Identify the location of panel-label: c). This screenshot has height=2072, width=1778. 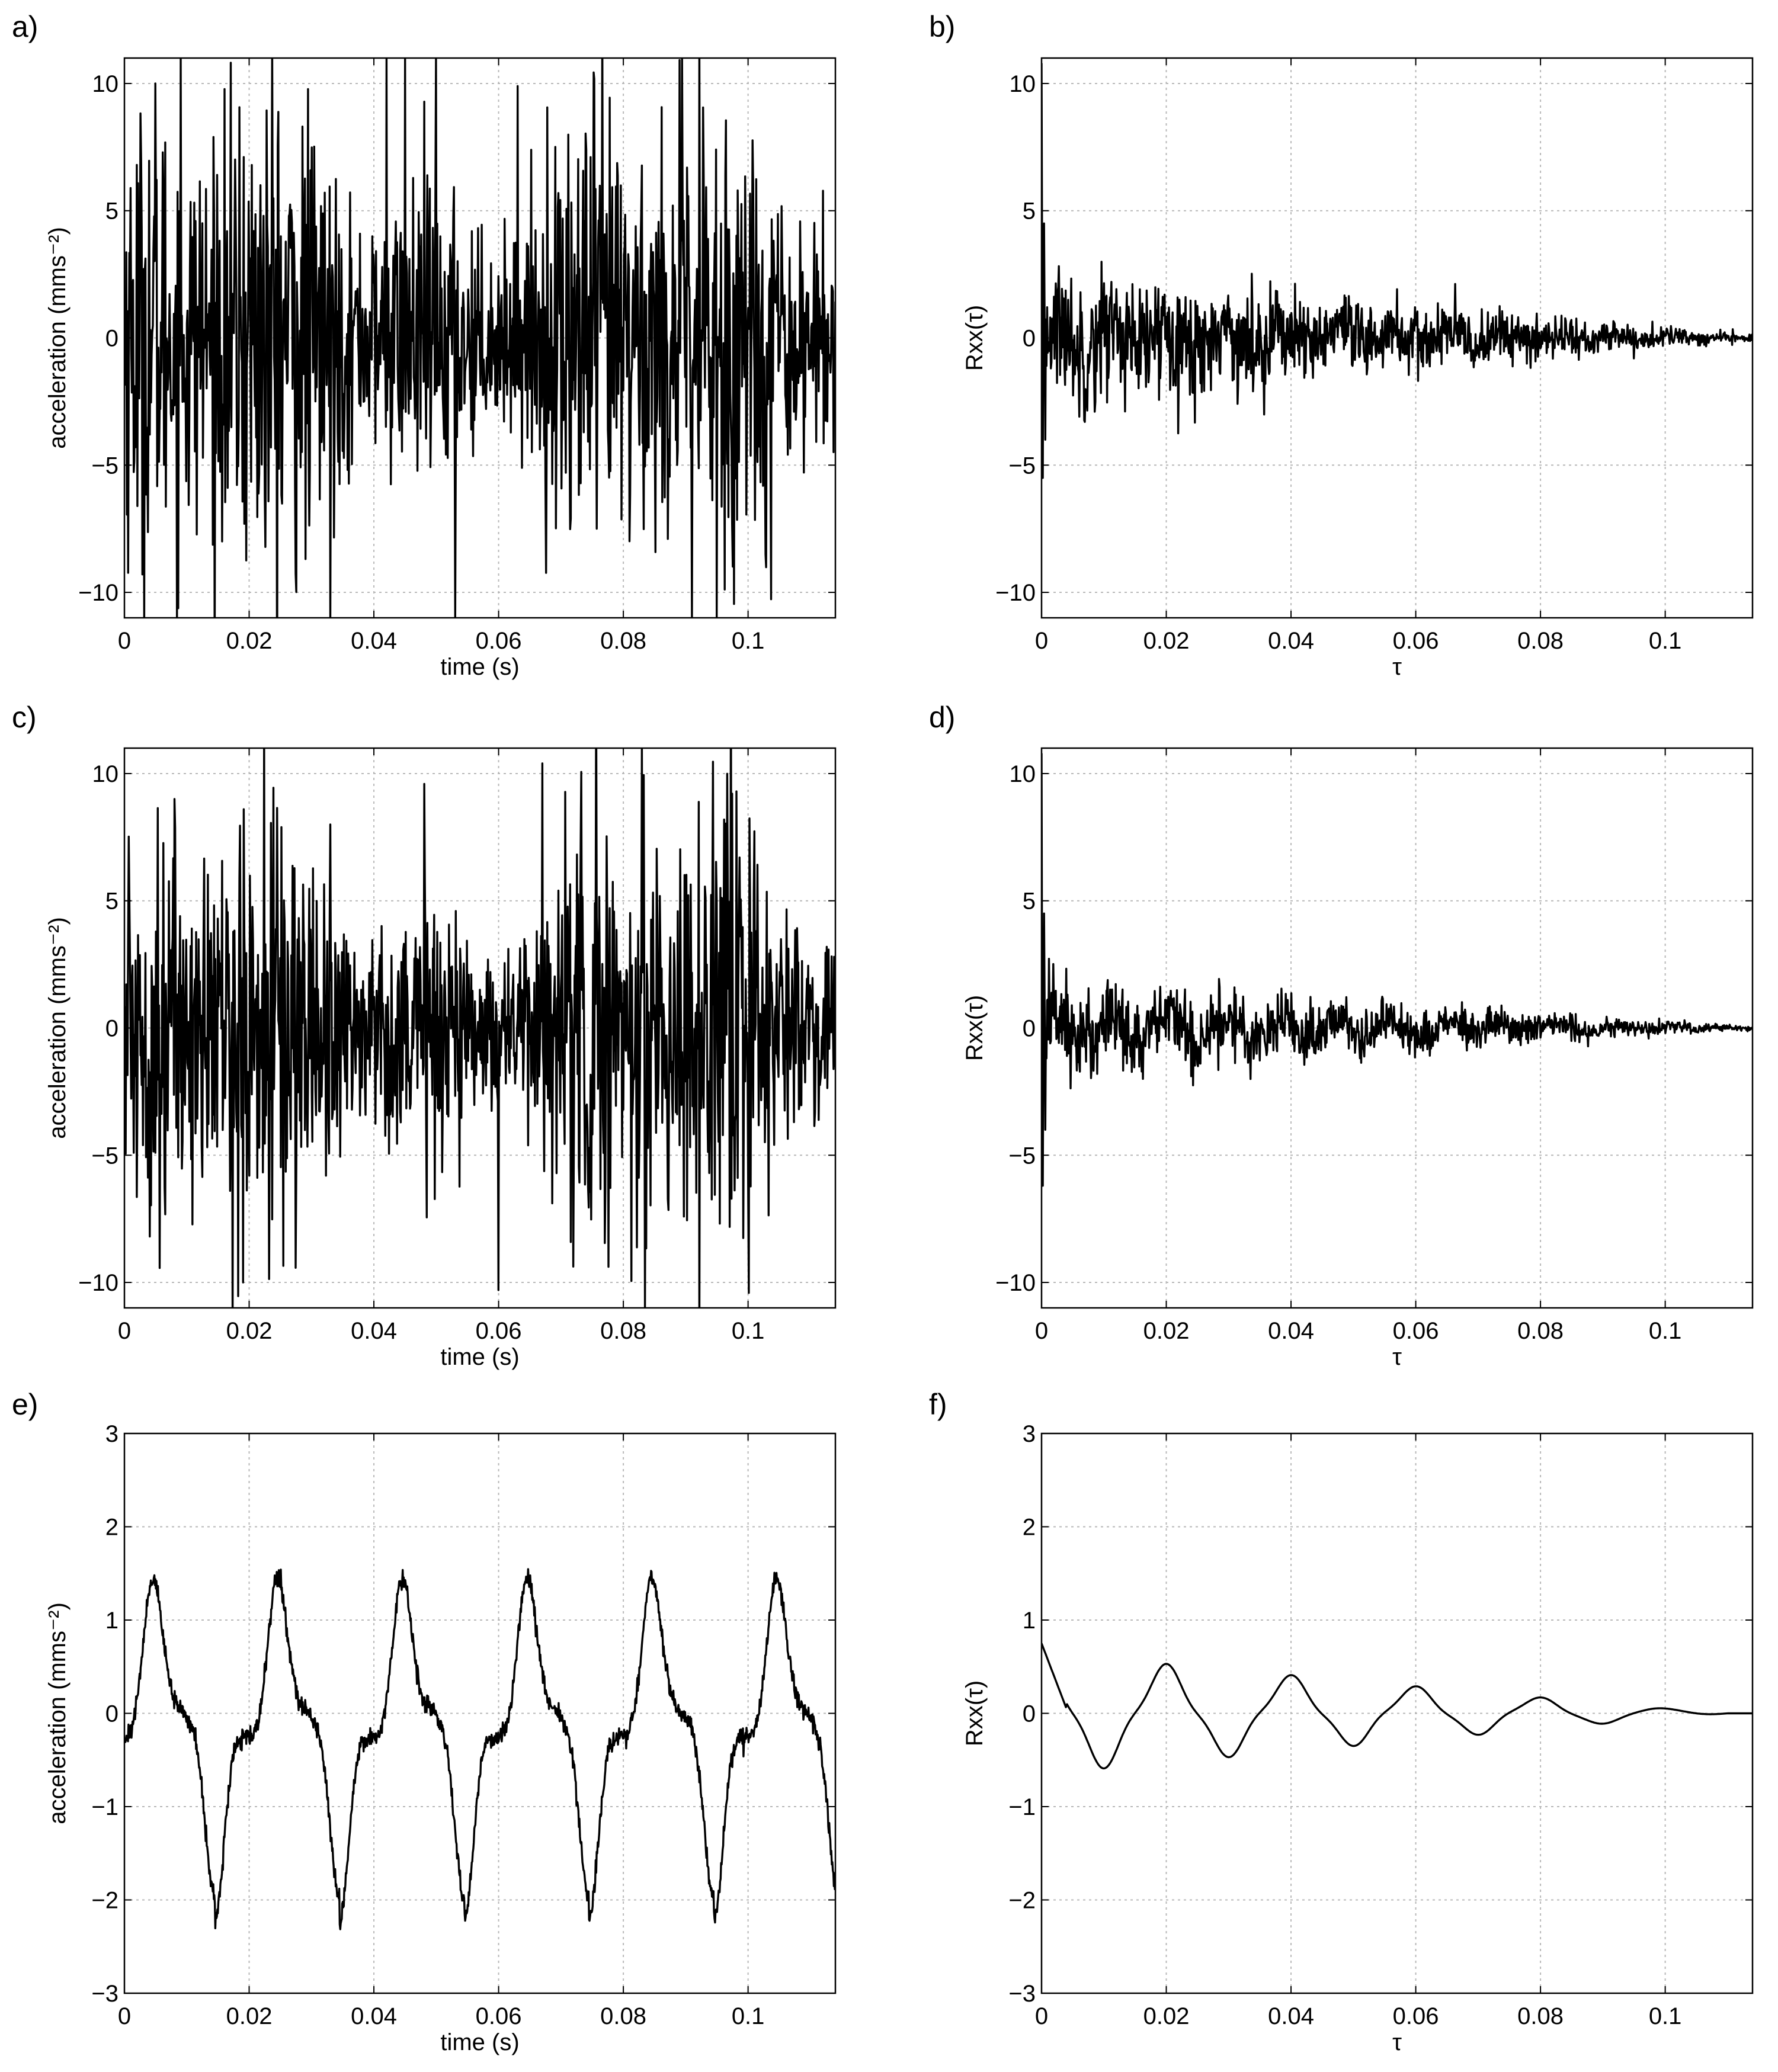
(24, 717).